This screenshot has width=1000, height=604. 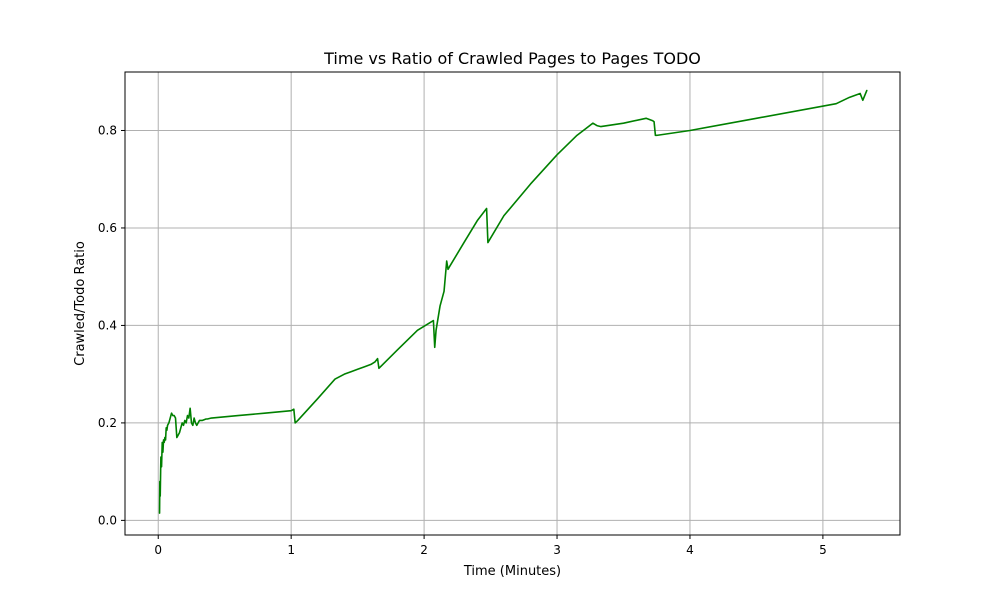 What do you see at coordinates (158, 550) in the screenshot?
I see `x-tick-label: 0` at bounding box center [158, 550].